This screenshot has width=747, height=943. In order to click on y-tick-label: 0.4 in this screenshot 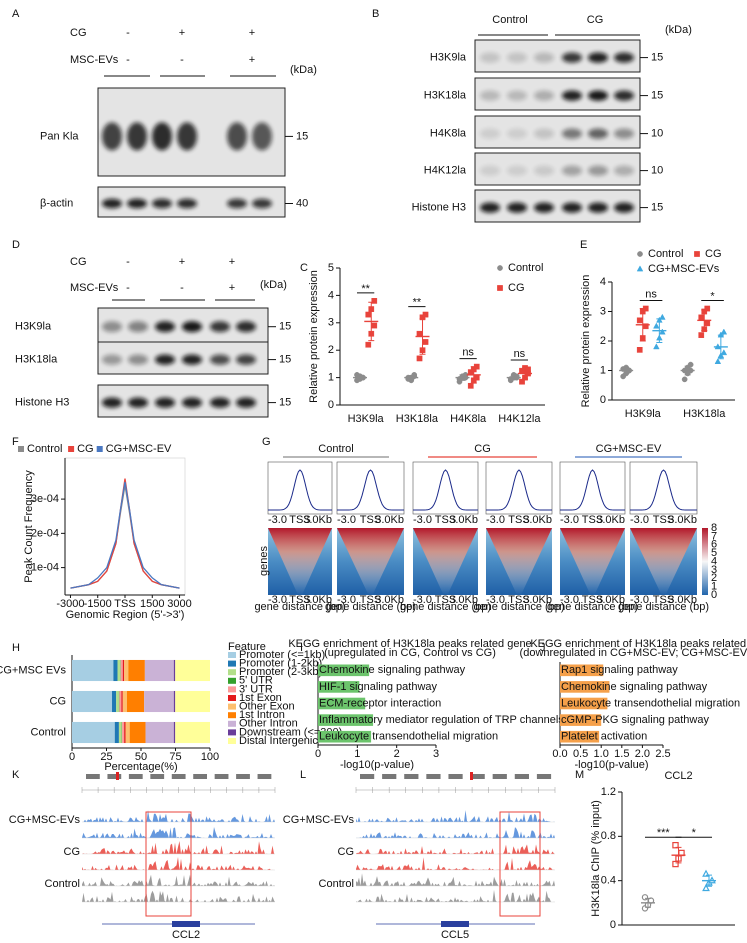, I will do `click(608, 881)`.